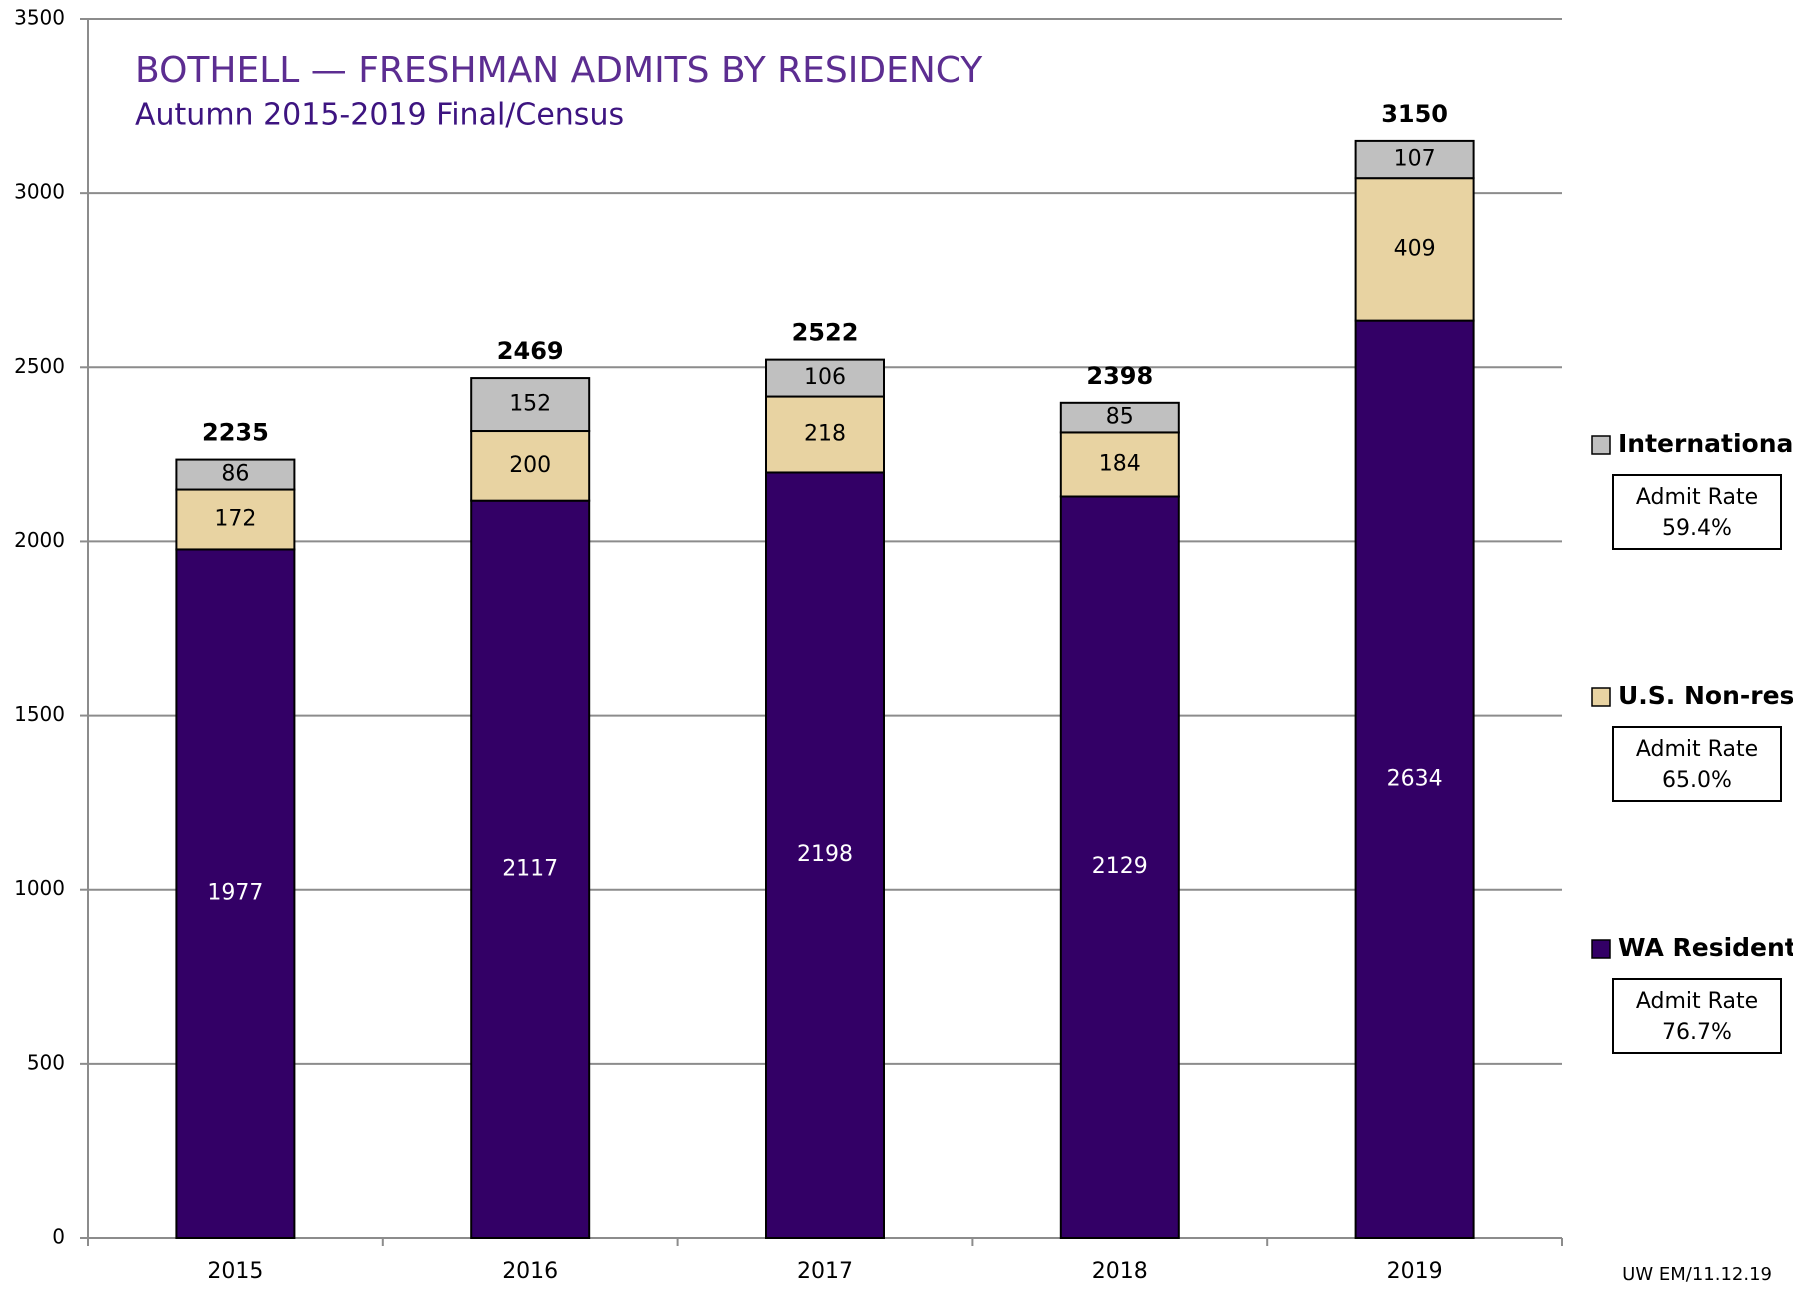 This screenshot has width=1793, height=1300. What do you see at coordinates (1414, 114) in the screenshot?
I see `total-label: 3150` at bounding box center [1414, 114].